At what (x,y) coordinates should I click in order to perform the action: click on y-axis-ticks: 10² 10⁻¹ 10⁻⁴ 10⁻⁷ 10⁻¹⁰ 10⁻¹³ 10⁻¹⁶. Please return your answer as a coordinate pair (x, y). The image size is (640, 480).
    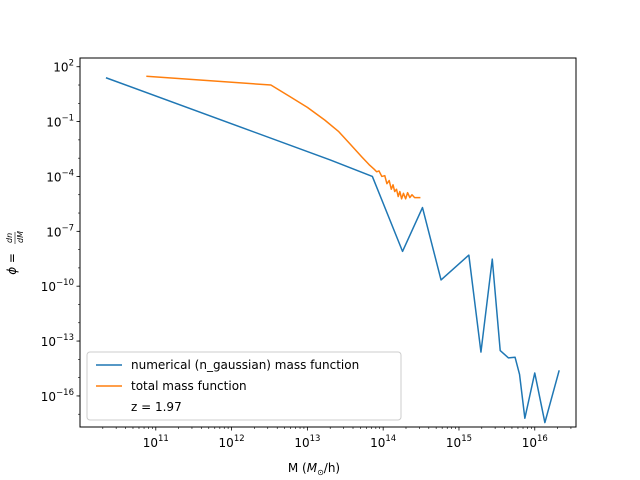
    Looking at the image, I should click on (60, 237).